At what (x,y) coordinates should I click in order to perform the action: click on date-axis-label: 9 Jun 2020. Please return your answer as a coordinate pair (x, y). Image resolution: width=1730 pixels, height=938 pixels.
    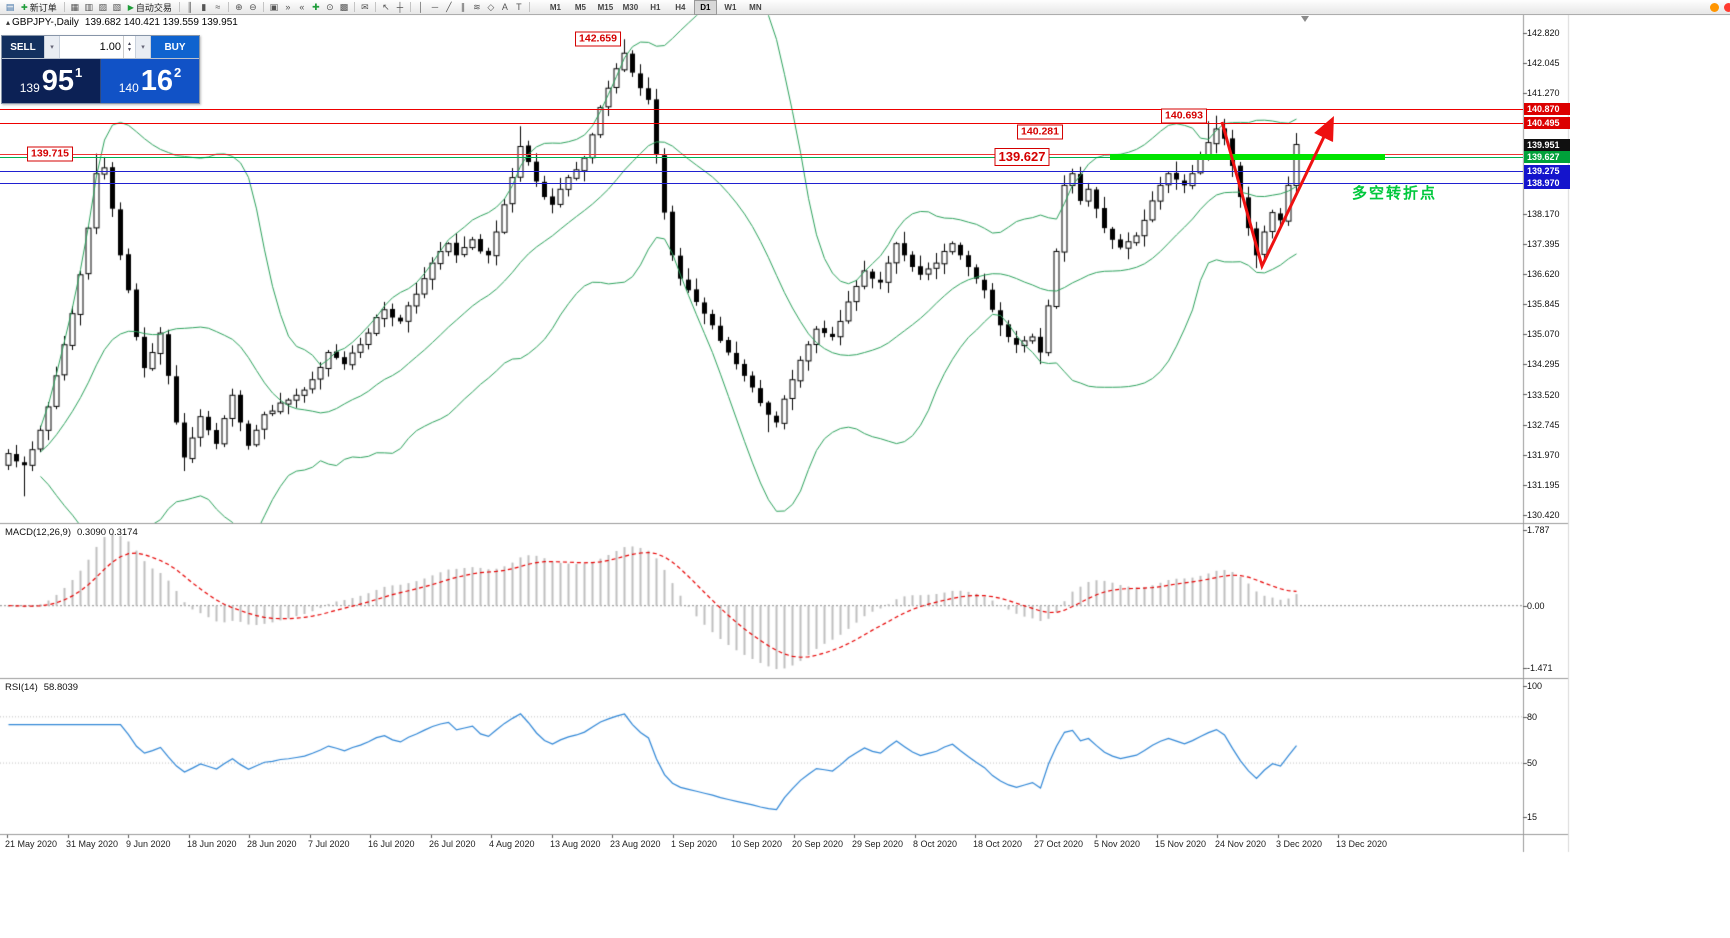
    Looking at the image, I should click on (148, 844).